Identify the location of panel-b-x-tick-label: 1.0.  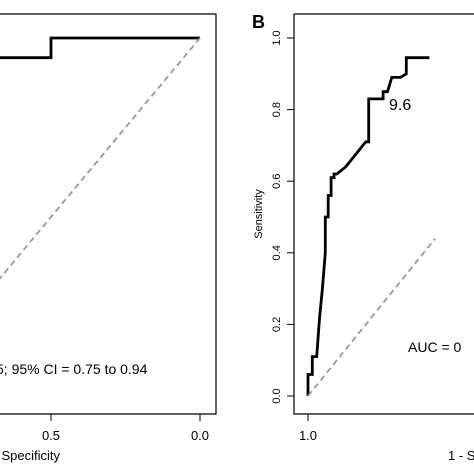
(308, 435).